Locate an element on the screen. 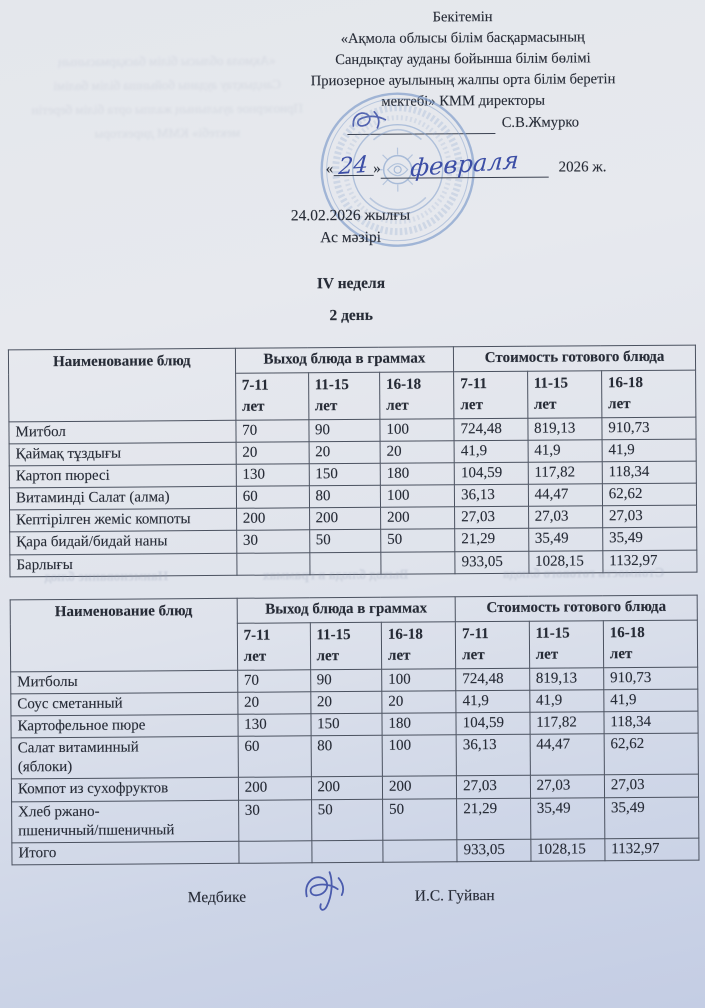  value-cell: 1028,15 is located at coordinates (567, 850).